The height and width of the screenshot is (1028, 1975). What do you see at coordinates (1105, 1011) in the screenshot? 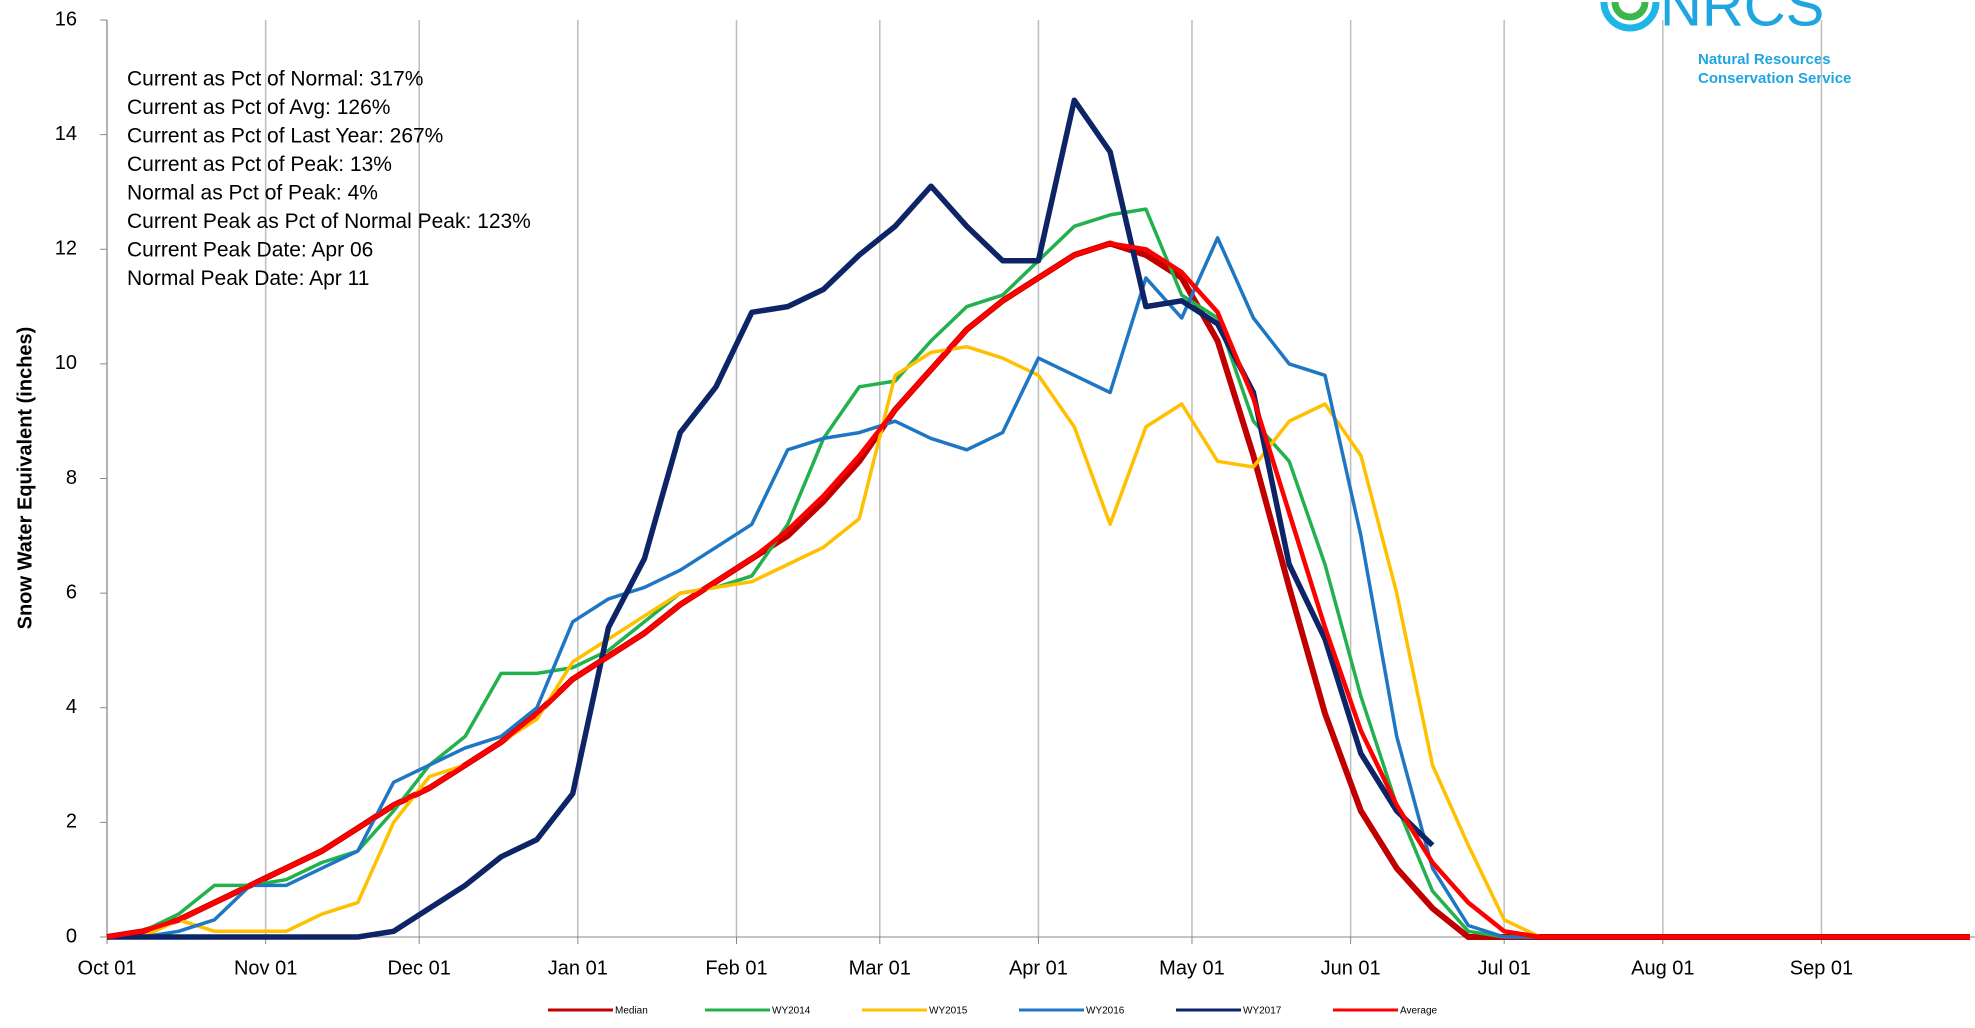
I see `legend-label: WY2016` at bounding box center [1105, 1011].